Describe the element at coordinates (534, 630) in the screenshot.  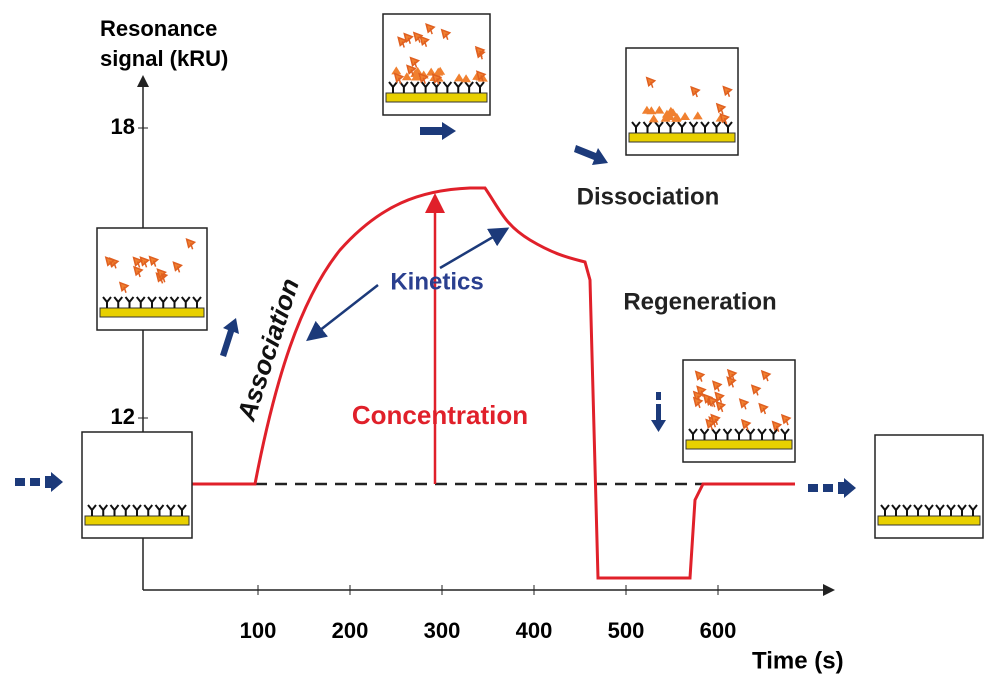
I see `x-tick-label: 400` at that location.